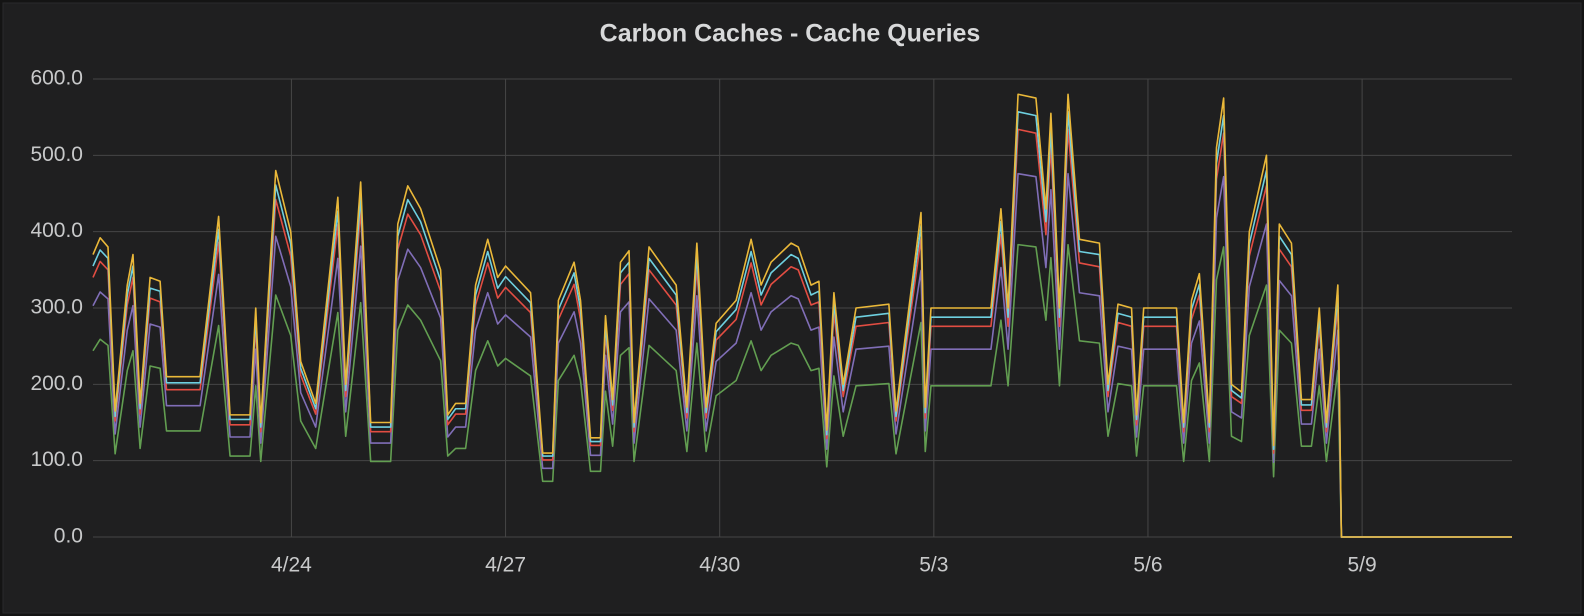 The image size is (1584, 616). Describe the element at coordinates (933, 565) in the screenshot. I see `x-tick-label: 5/3` at that location.